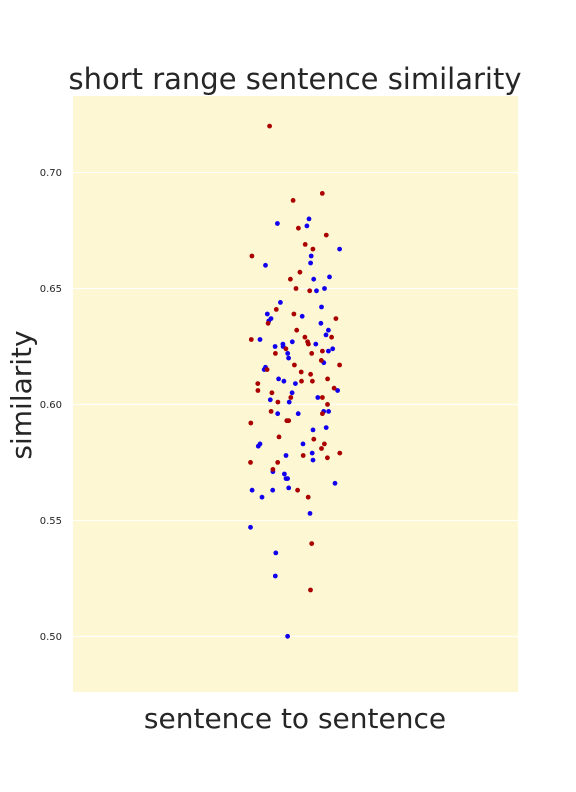  I want to click on y-tick-label: 0.65, so click(51, 289).